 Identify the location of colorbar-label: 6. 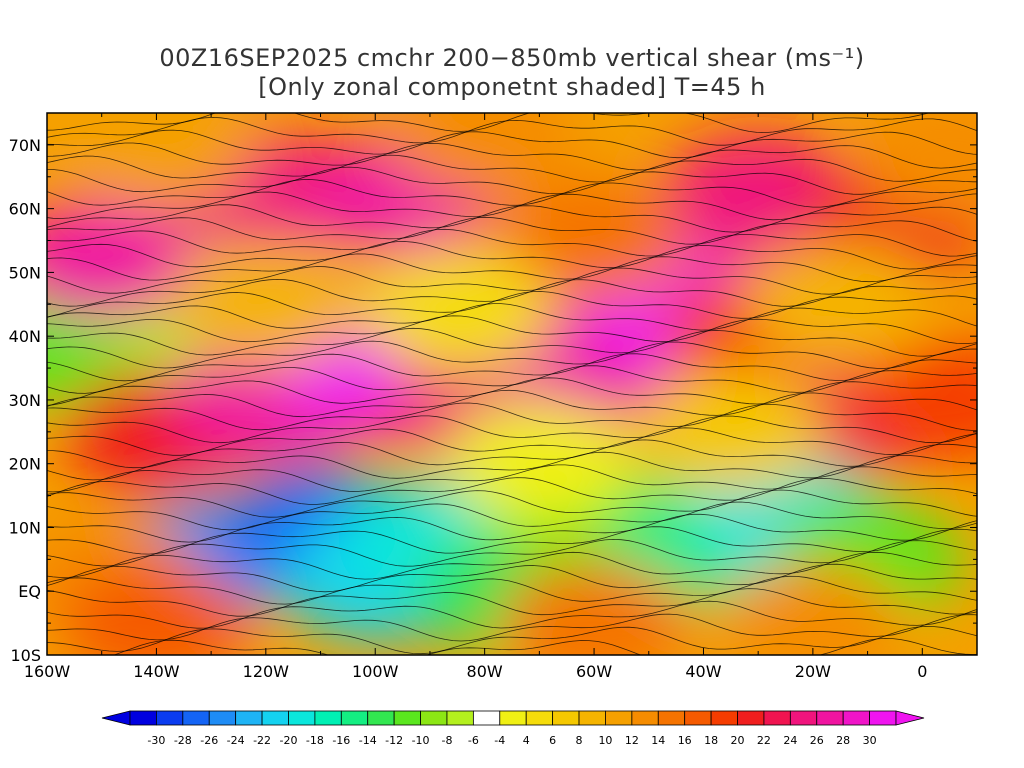
(552, 740).